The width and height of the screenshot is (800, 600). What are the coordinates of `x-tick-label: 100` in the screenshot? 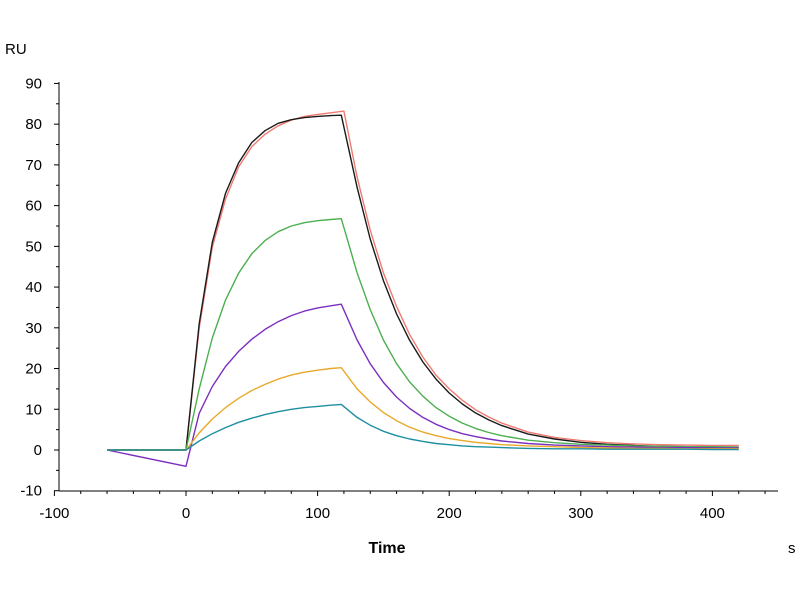 It's located at (317, 513).